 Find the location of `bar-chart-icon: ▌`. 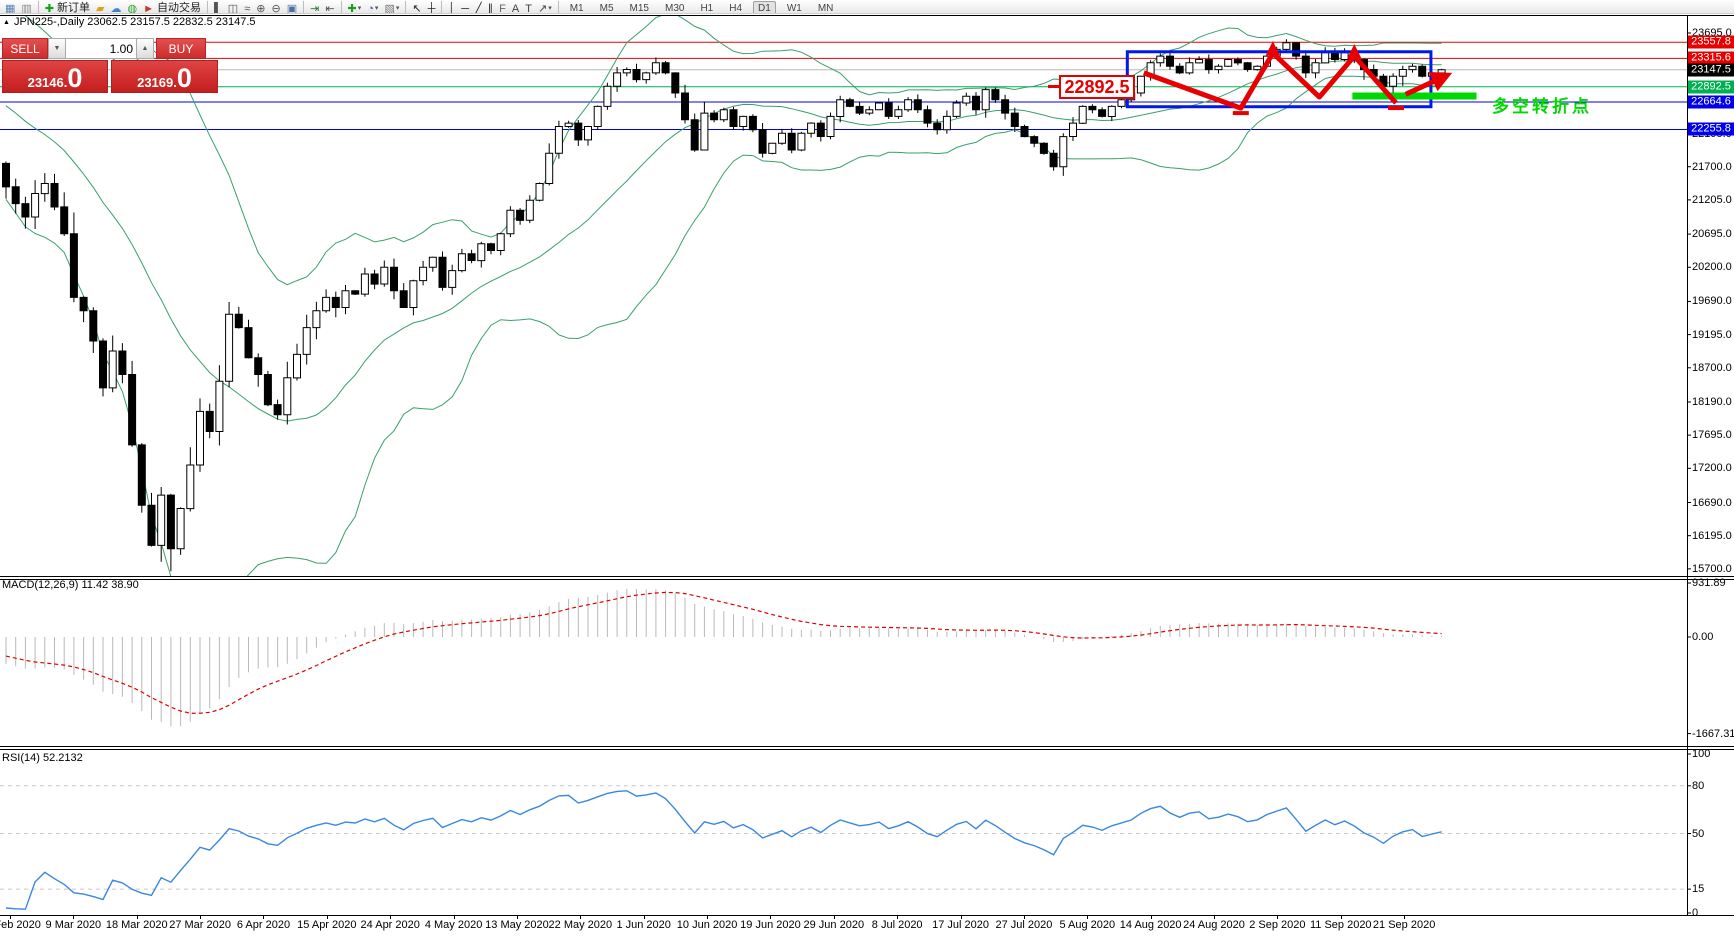

bar-chart-icon: ▌ is located at coordinates (218, 8).